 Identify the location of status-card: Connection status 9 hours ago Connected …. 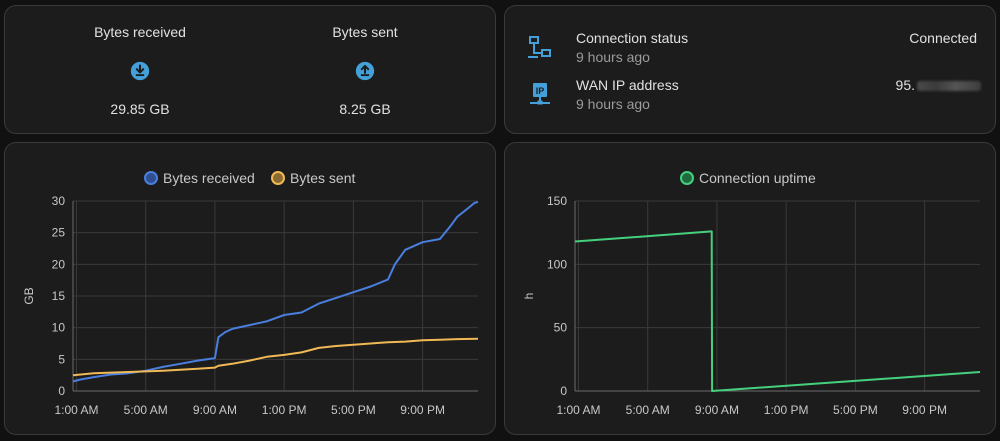
(750, 69).